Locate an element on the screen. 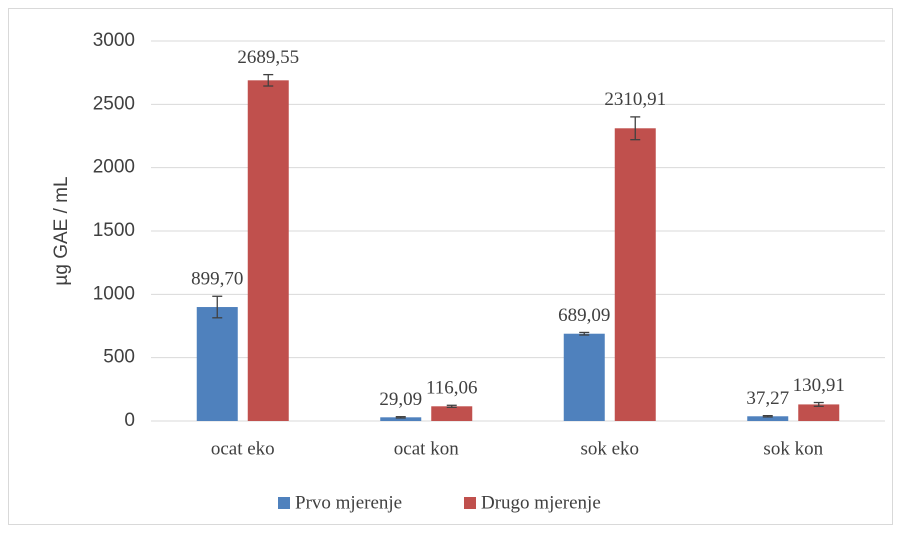 The image size is (901, 533). data-label: 2310,91 is located at coordinates (635, 99).